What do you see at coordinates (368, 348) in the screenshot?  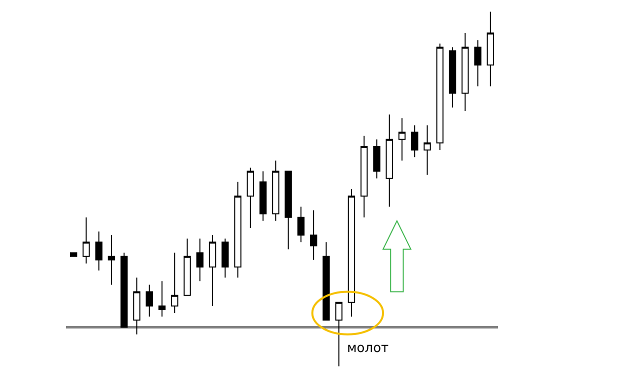 I see `annotation: молот` at bounding box center [368, 348].